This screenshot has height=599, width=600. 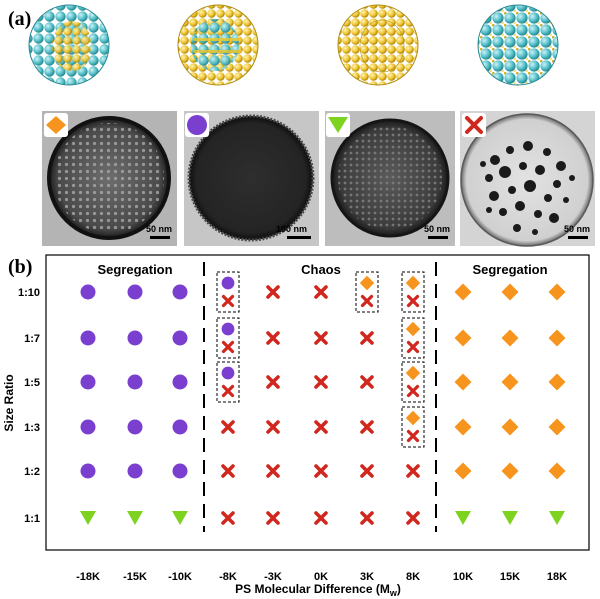 I want to click on region-labels: Segregation Chaos Segregation, so click(x=322, y=269).